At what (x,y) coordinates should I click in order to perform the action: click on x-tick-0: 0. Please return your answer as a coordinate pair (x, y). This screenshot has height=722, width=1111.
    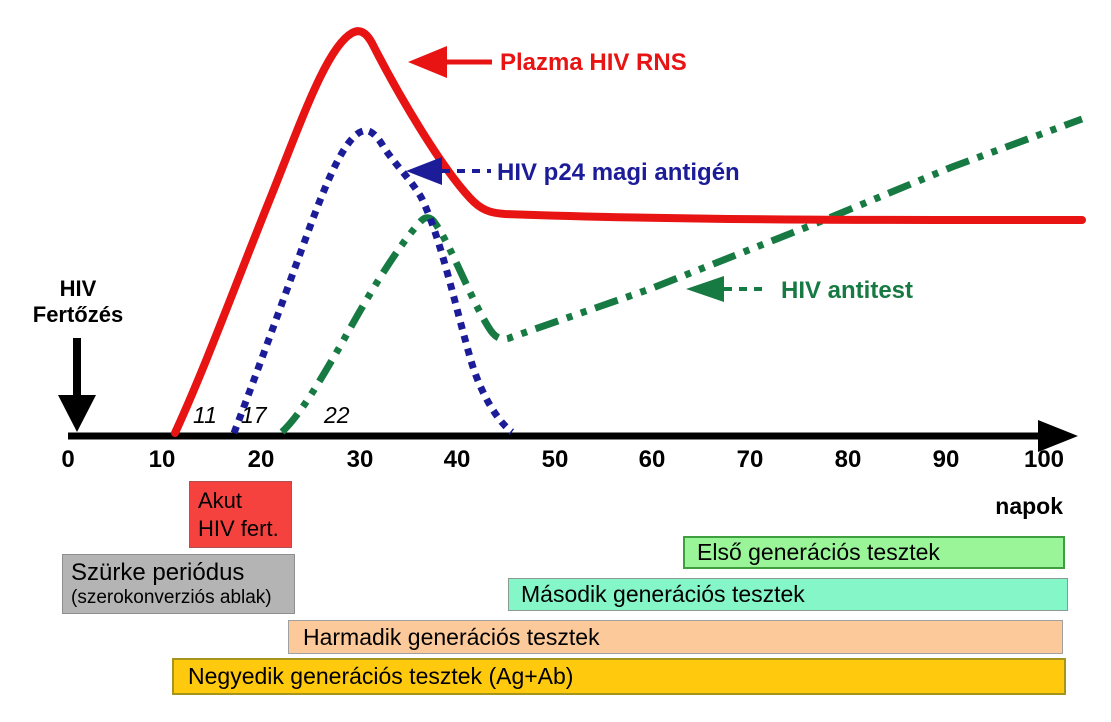
    Looking at the image, I should click on (68, 459).